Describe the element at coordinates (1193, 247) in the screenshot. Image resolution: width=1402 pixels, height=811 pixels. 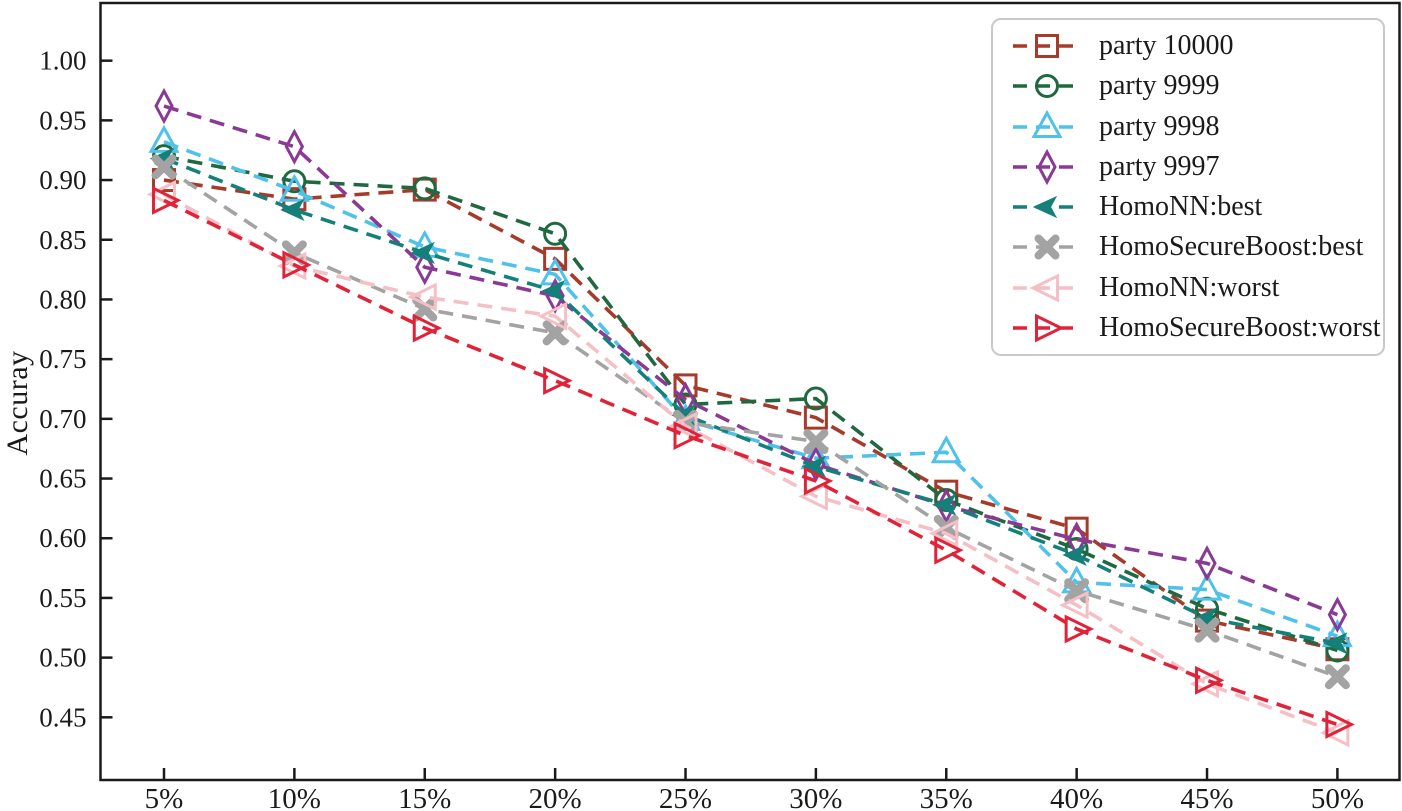
I see `legend-item: HomoSecureBoost:best` at that location.